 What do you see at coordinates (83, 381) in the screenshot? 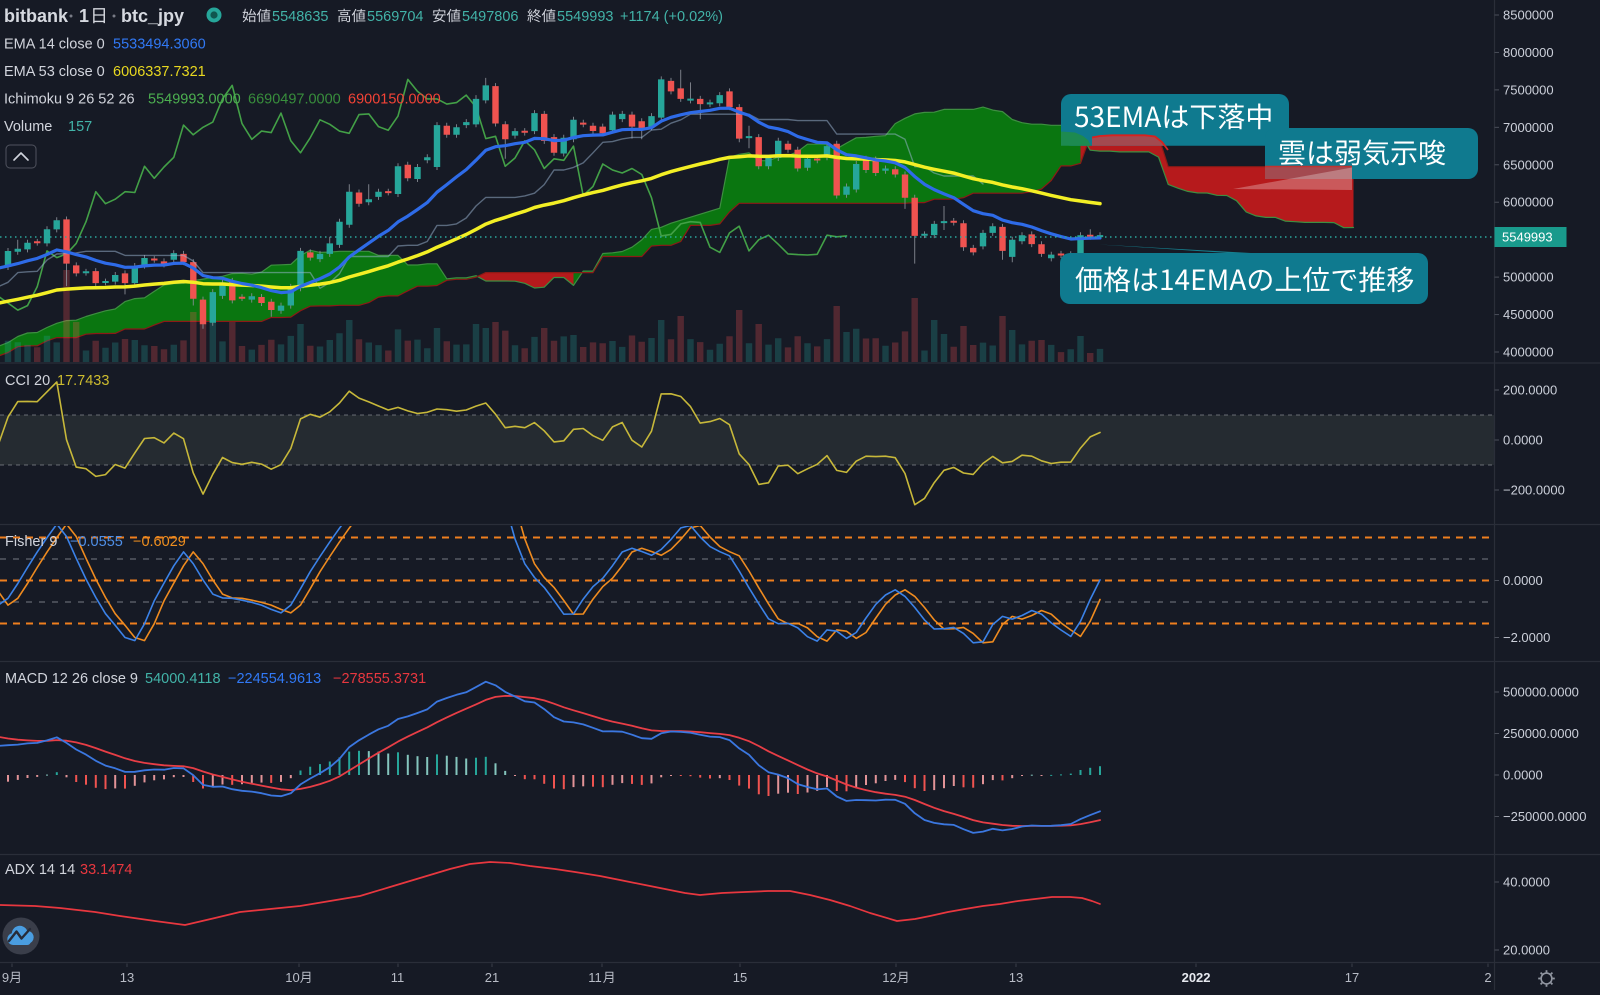
I see `svg-text: 17.7433` at bounding box center [83, 381].